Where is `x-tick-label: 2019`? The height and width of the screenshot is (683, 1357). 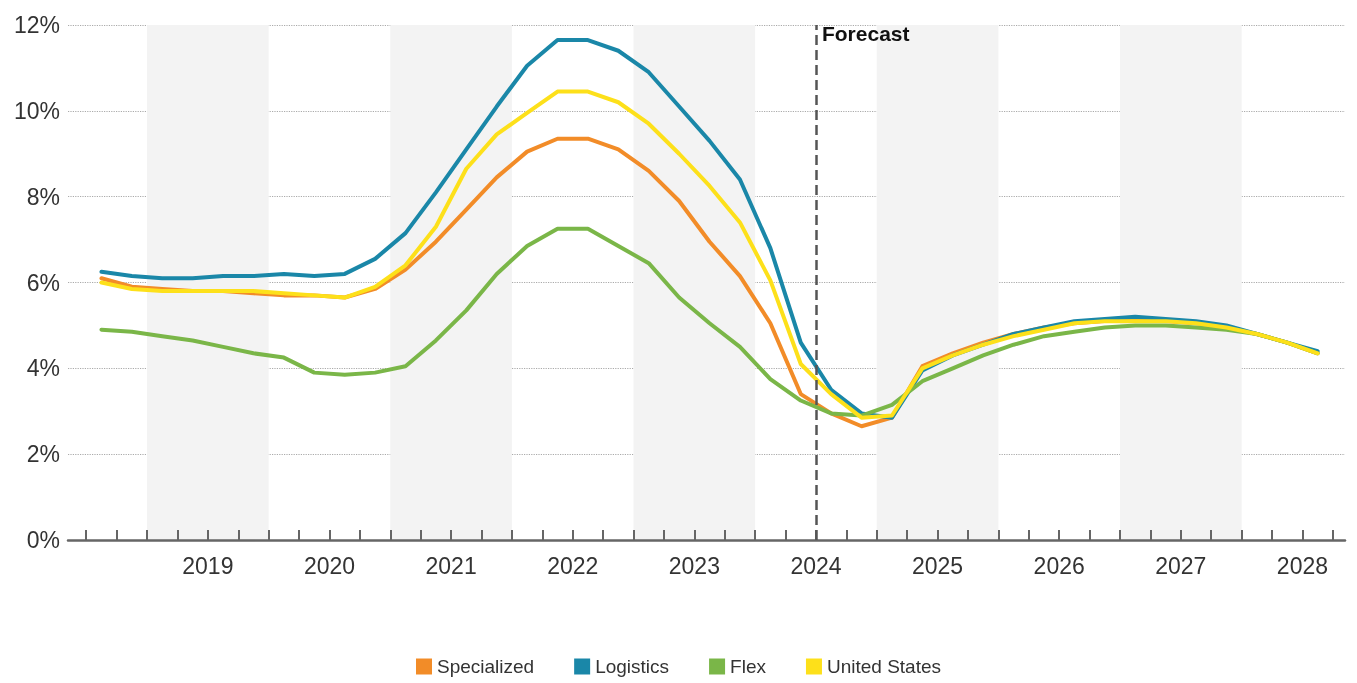 x-tick-label: 2019 is located at coordinates (208, 565).